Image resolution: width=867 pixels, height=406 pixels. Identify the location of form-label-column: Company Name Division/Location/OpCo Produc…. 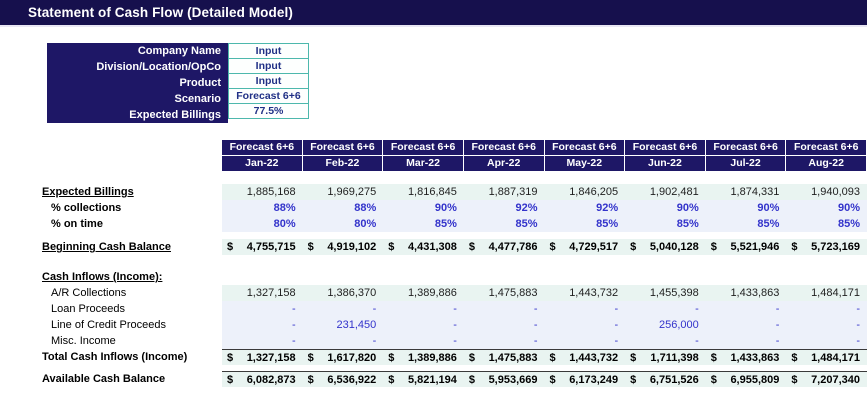
(137, 83).